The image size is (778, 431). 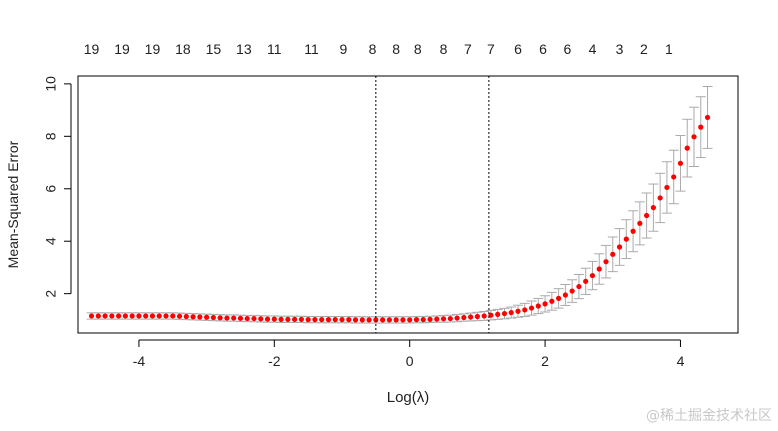 What do you see at coordinates (408, 397) in the screenshot?
I see `x-axis-label: Log(λ)` at bounding box center [408, 397].